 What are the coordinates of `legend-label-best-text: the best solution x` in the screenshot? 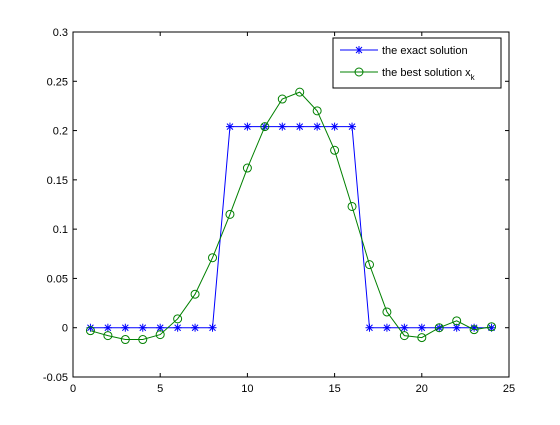 It's located at (426, 73).